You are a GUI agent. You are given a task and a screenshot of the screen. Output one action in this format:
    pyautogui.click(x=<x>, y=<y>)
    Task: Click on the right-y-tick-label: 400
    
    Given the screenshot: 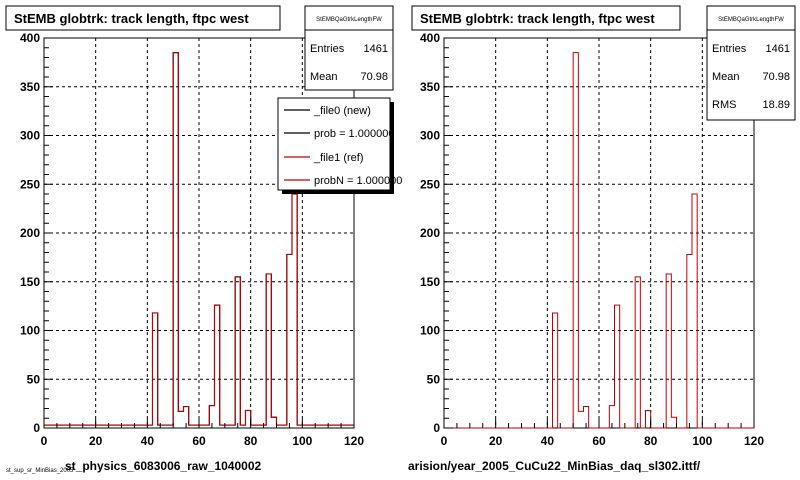 What is the action you would take?
    pyautogui.click(x=430, y=38)
    